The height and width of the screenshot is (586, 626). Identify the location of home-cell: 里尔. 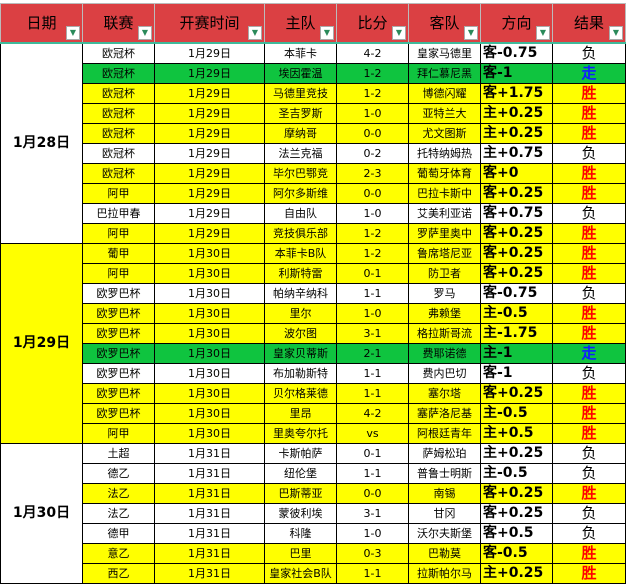
(300, 313).